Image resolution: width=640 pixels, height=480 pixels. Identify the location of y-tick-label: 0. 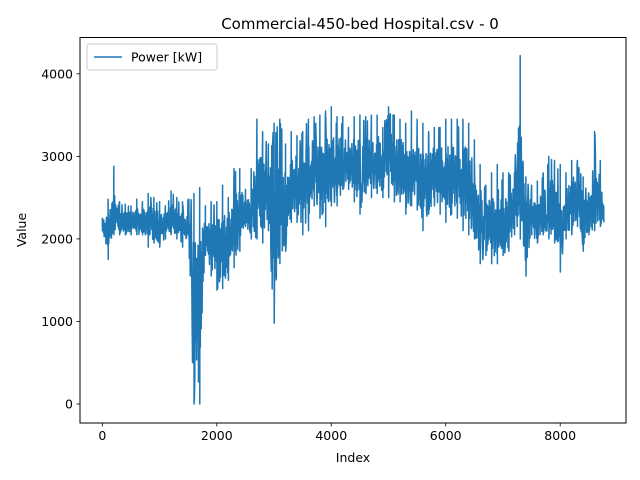
(69, 404).